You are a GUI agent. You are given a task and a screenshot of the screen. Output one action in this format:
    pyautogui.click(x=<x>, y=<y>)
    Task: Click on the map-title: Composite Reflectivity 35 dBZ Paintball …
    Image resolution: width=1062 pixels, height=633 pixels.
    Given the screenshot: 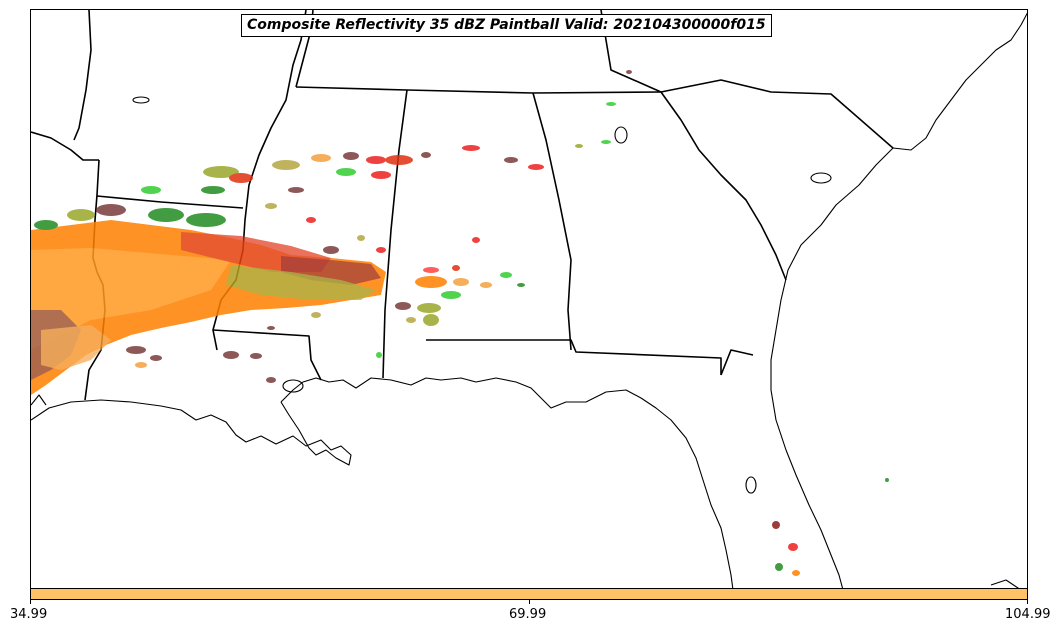 What is the action you would take?
    pyautogui.click(x=506, y=25)
    